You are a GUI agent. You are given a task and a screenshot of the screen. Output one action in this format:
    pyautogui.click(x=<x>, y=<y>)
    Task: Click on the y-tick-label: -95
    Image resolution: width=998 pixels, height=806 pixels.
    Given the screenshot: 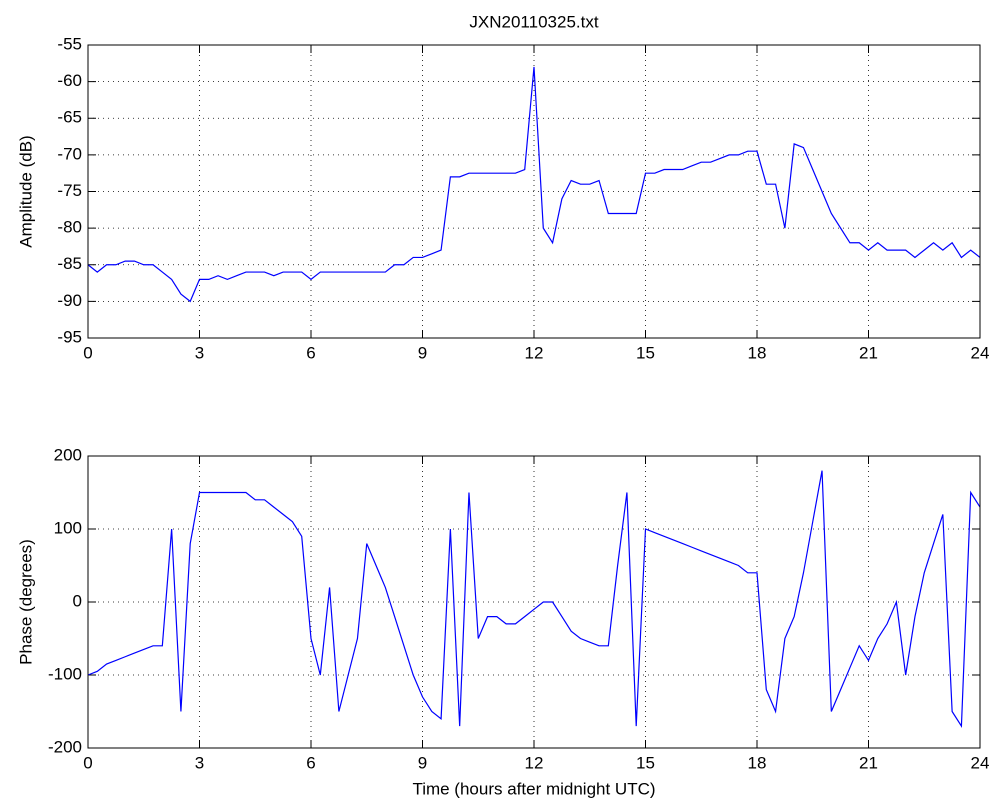 What is the action you would take?
    pyautogui.click(x=69, y=336)
    